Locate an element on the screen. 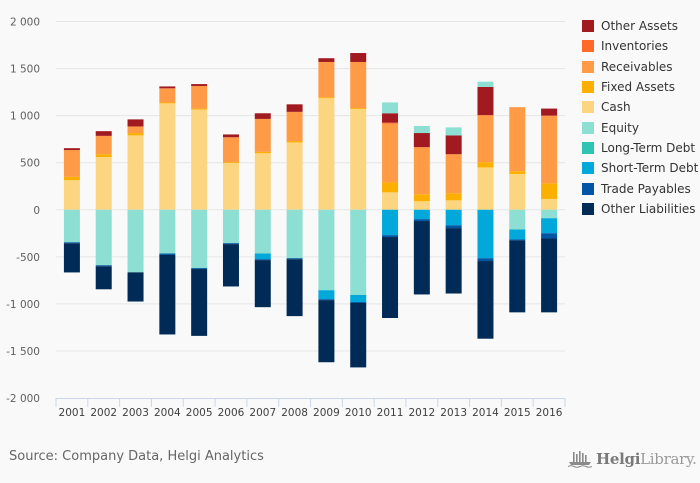 This screenshot has height=483, width=700. bar-segment-other-assets-2002 is located at coordinates (103, 133).